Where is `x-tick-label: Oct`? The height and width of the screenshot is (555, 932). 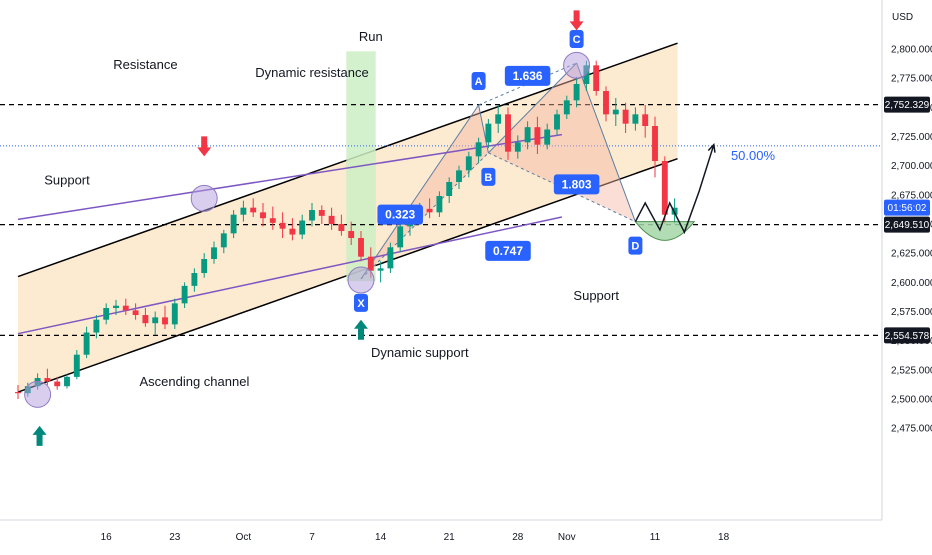
x-tick-label: Oct is located at coordinates (244, 537).